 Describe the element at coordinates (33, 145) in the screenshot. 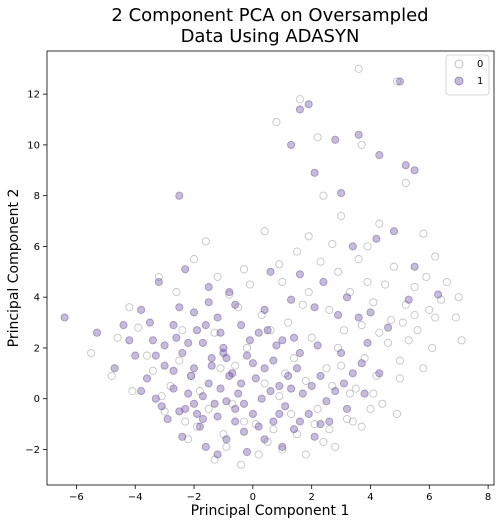

I see `y-tick-label: 10` at that location.